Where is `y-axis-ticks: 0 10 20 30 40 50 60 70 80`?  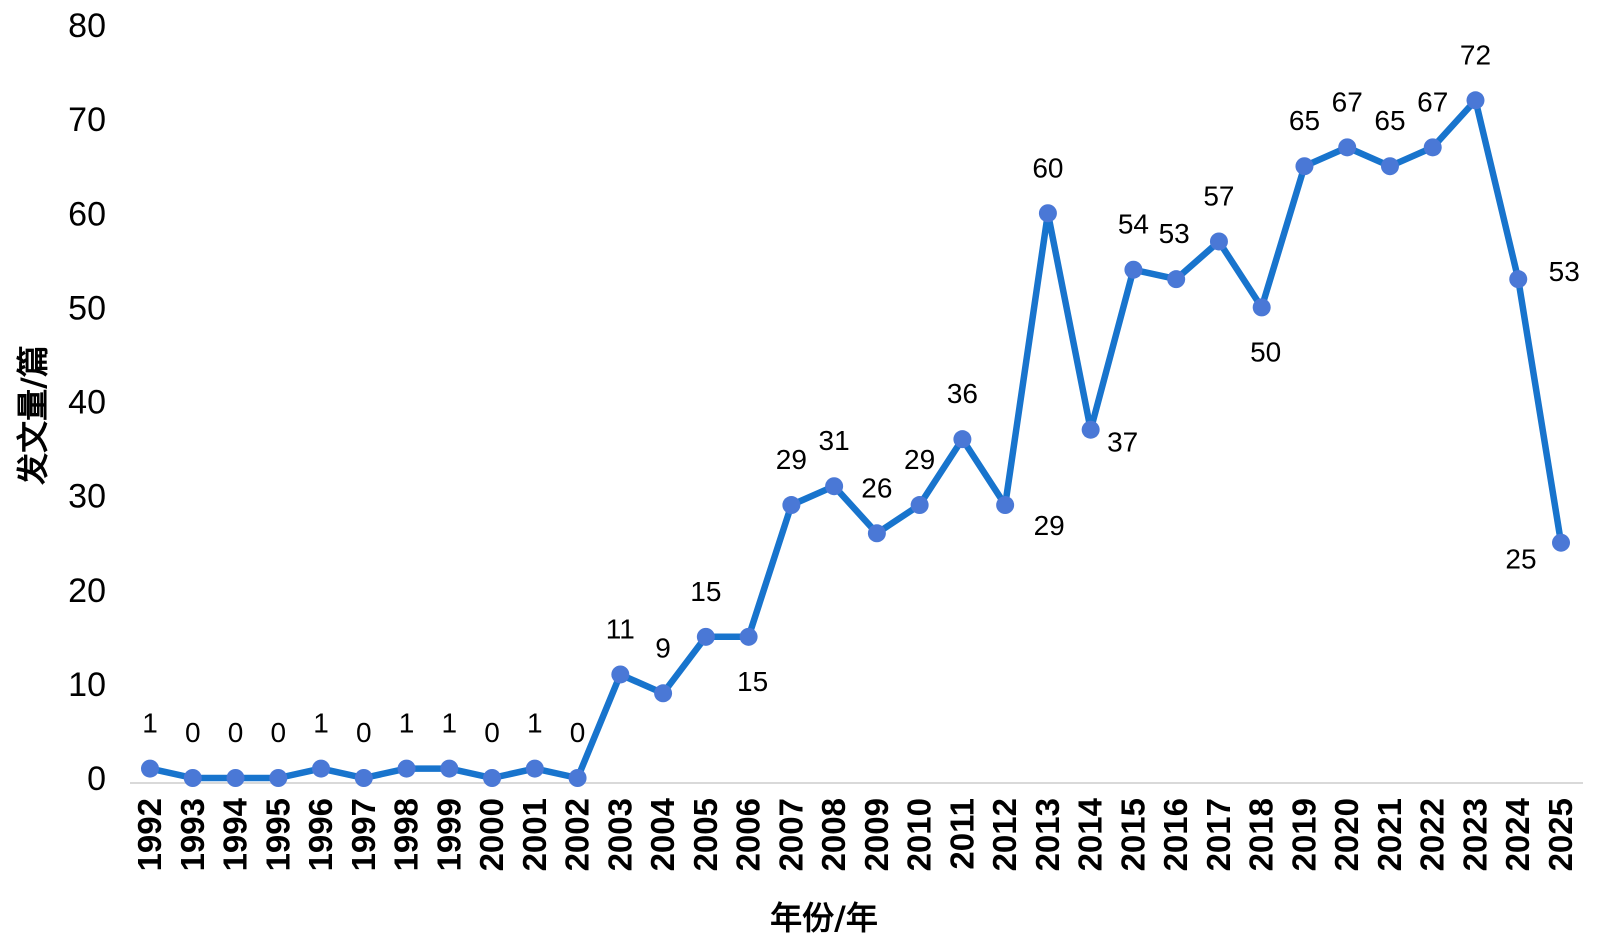
y-axis-ticks: 0 10 20 30 40 50 60 70 80 is located at coordinates (87, 402).